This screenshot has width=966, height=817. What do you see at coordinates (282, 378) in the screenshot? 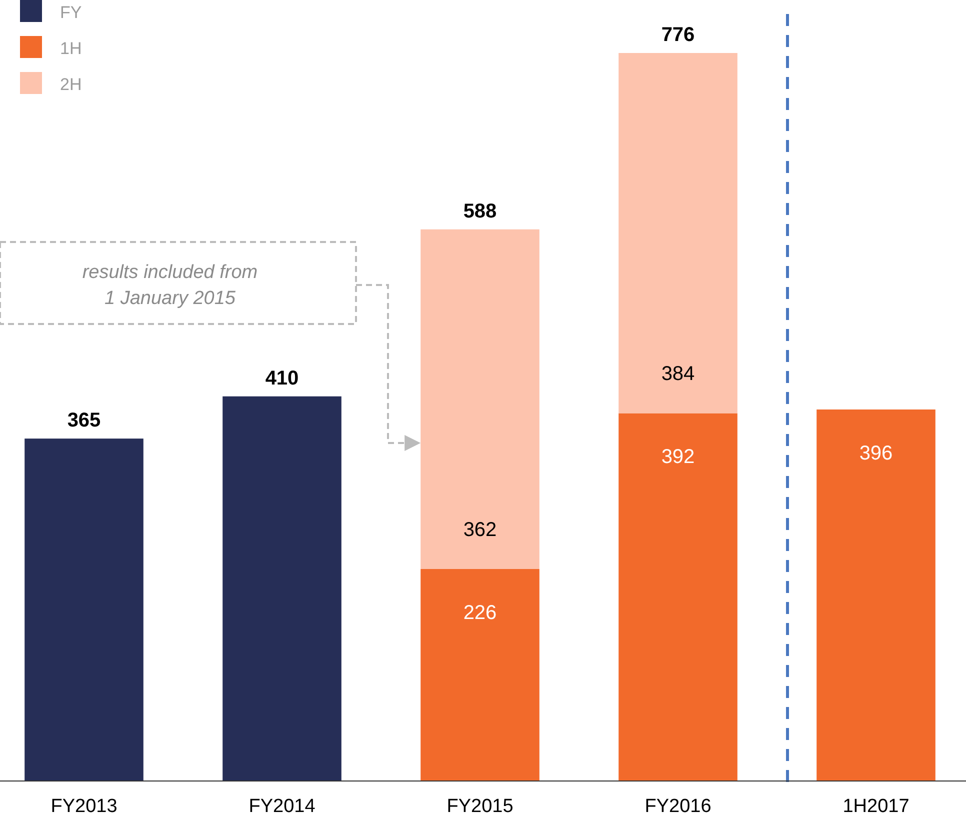
I see `data-label: 410` at bounding box center [282, 378].